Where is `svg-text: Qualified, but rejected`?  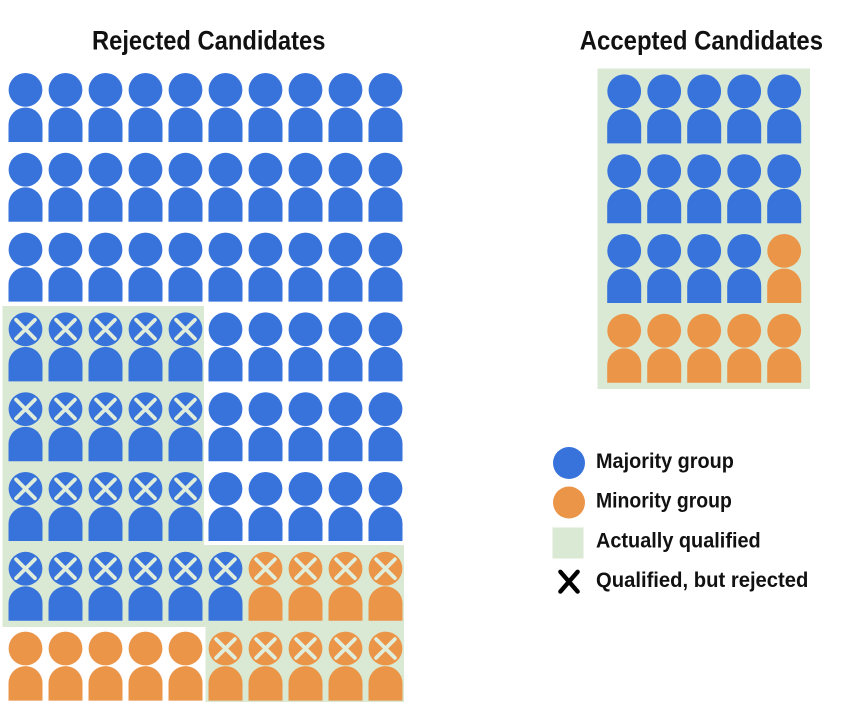
svg-text: Qualified, but rejected is located at coordinates (702, 580).